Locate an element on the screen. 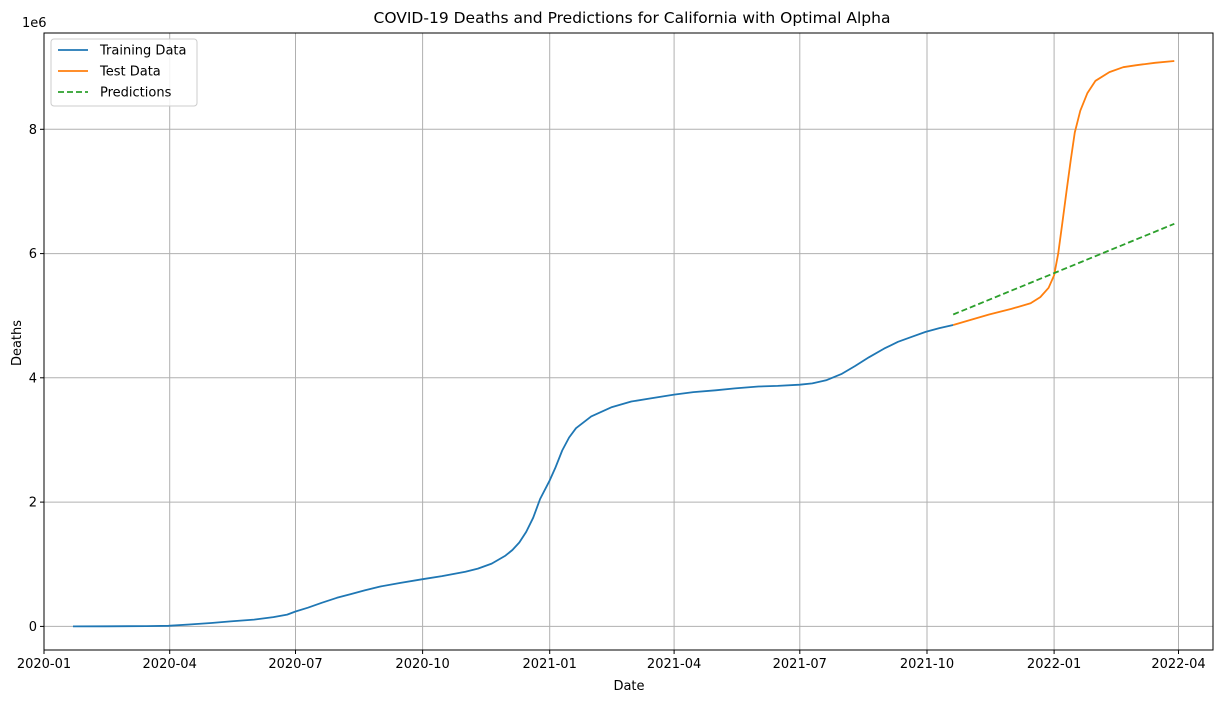  legend: Training Data Test Data Predictions is located at coordinates (124, 72).